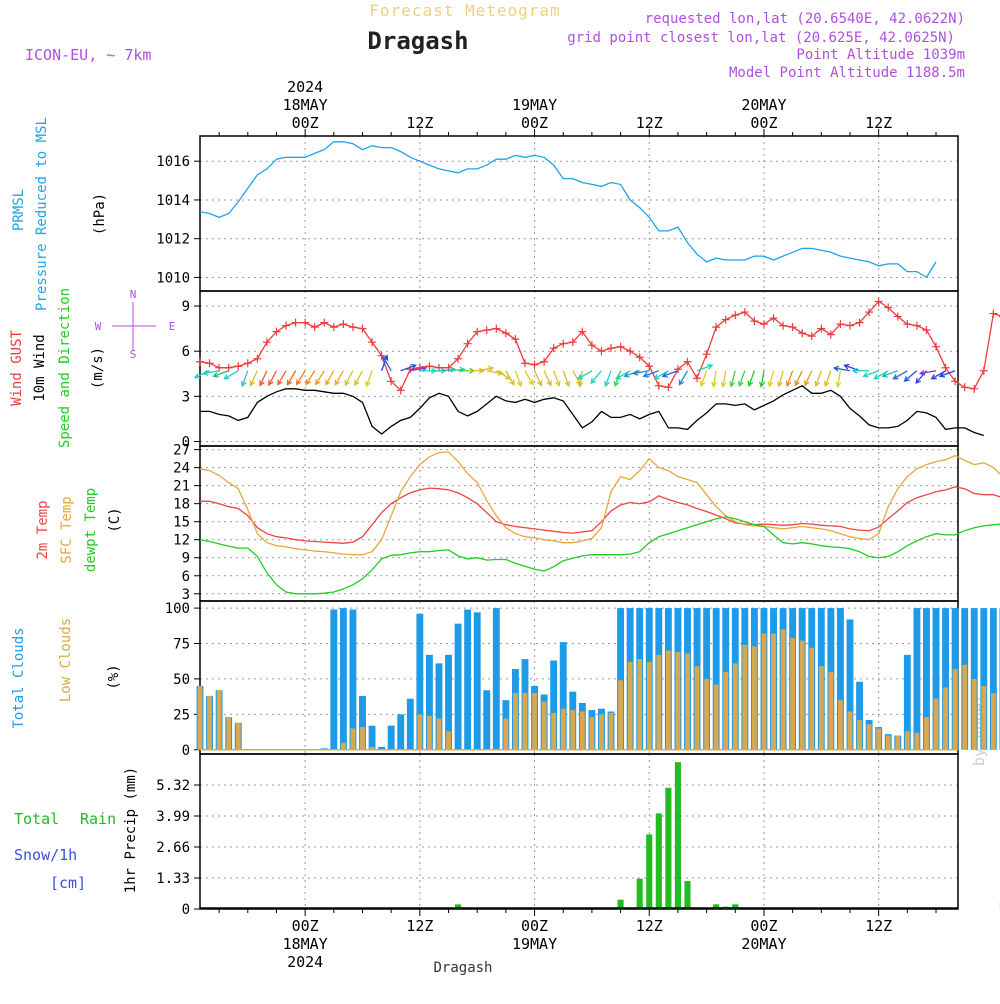 Image resolution: width=1000 pixels, height=1004 pixels. Describe the element at coordinates (43, 529) in the screenshot. I see `temp-label-1: 2m Temp` at that location.